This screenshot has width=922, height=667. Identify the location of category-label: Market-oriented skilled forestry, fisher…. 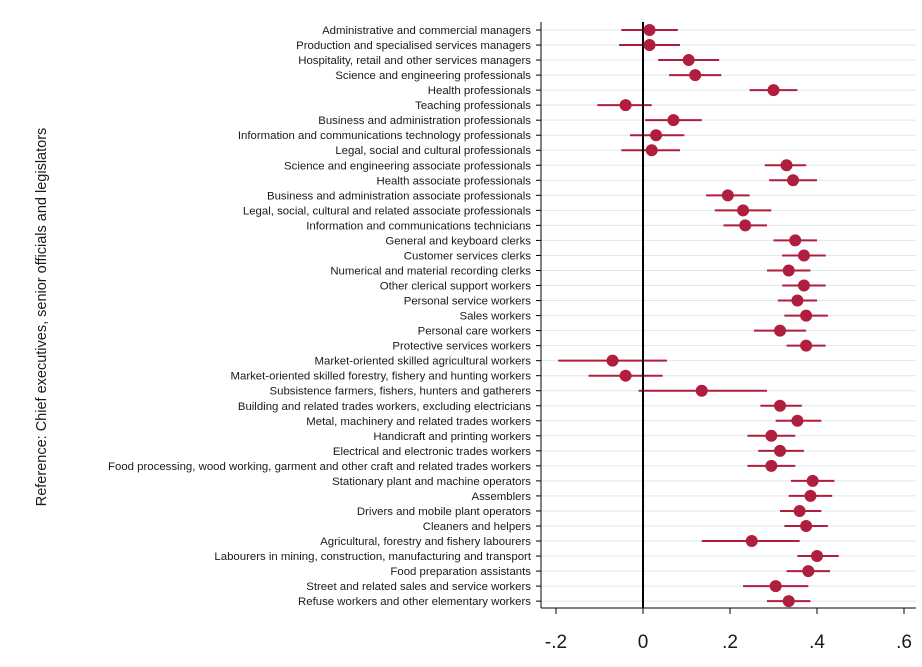
(381, 377).